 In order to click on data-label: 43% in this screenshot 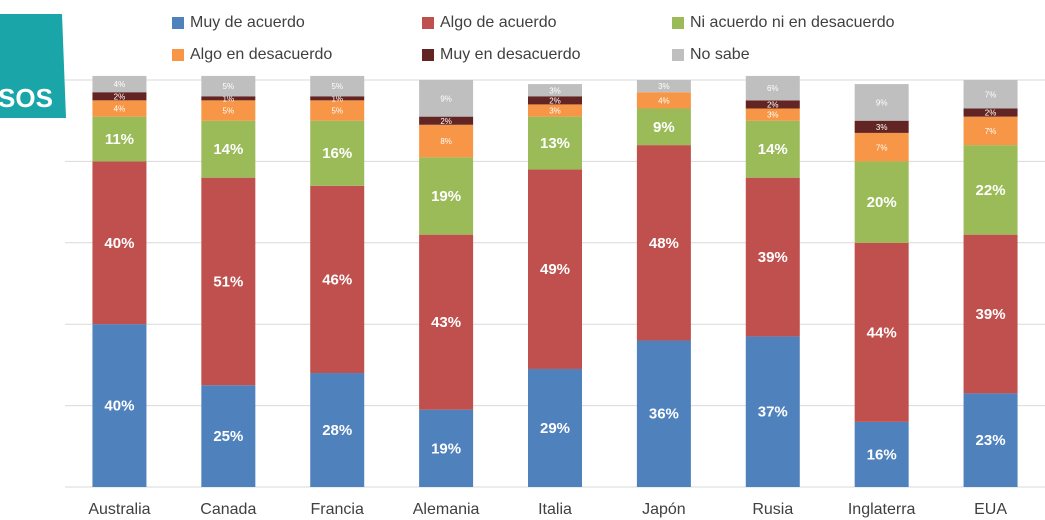, I will do `click(446, 322)`.